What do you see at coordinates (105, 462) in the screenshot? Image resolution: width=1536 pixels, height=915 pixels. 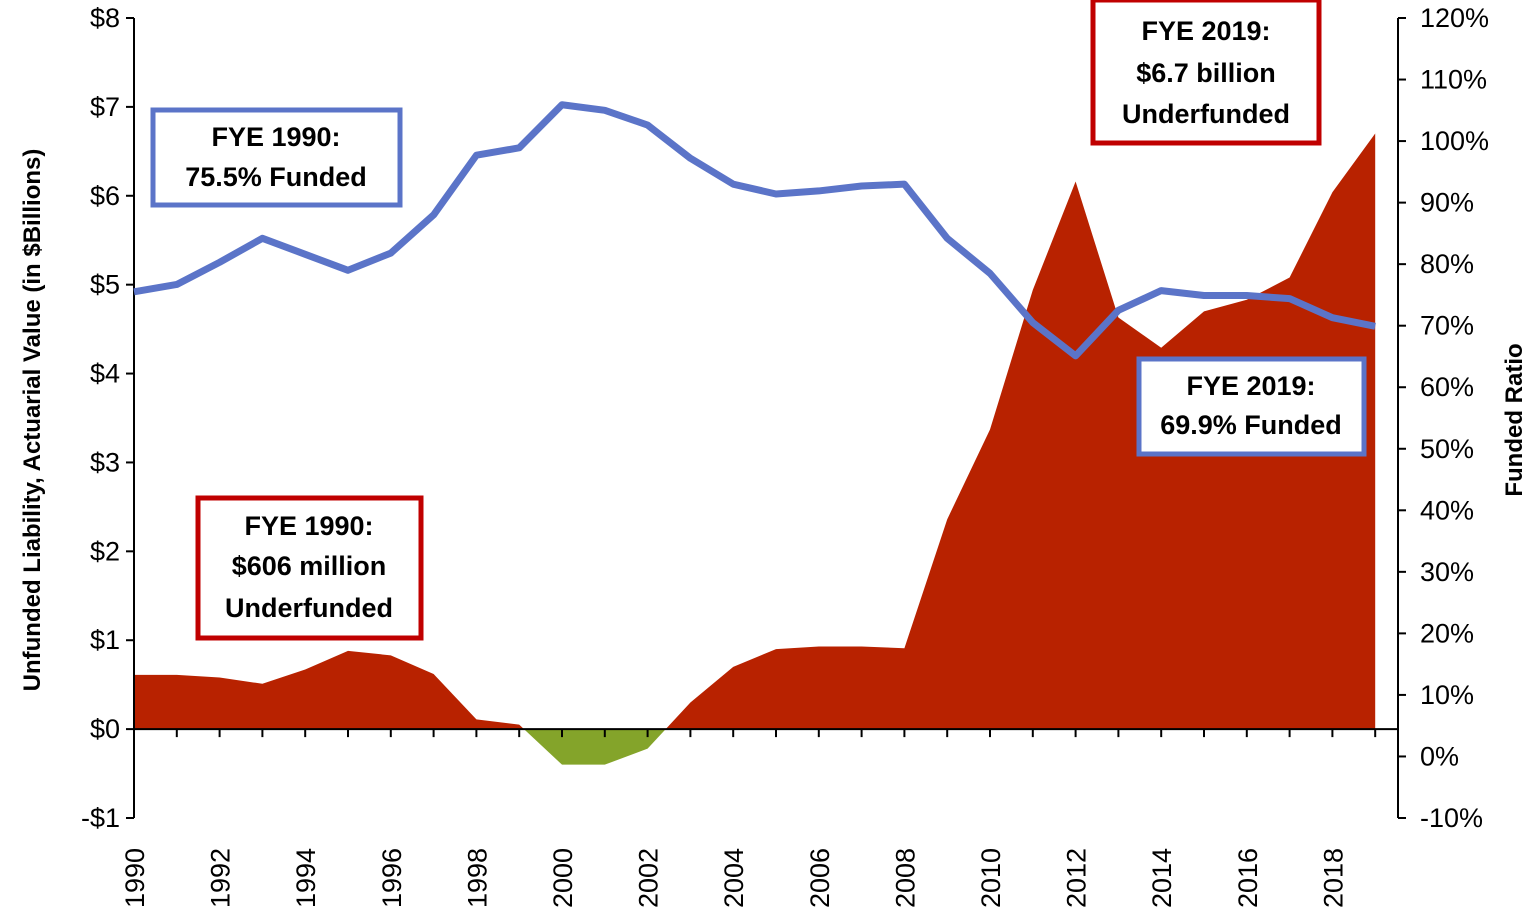 I see `y-tick-label: $3` at bounding box center [105, 462].